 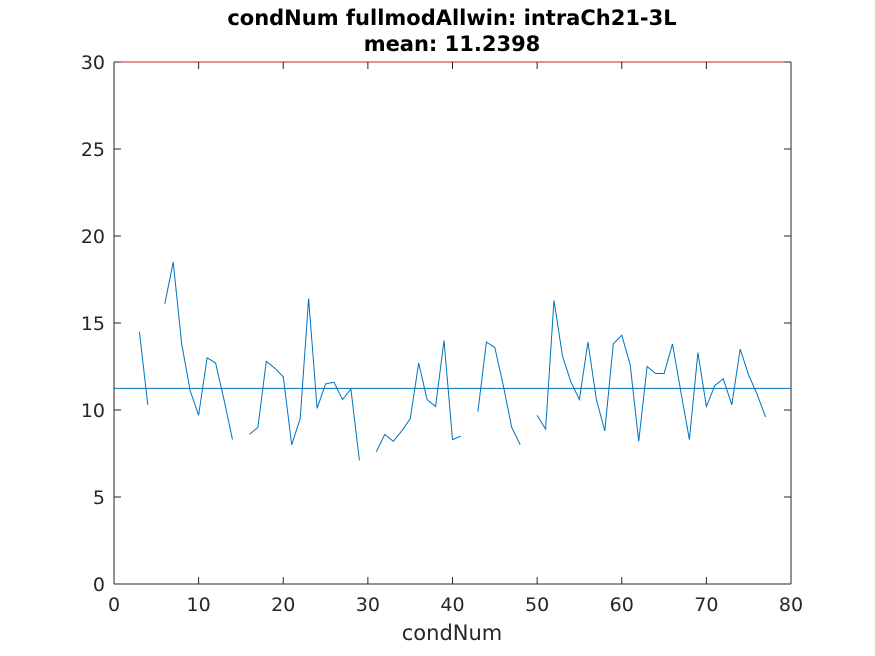 What do you see at coordinates (452, 44) in the screenshot?
I see `chart-subtitle: mean: 11.2398` at bounding box center [452, 44].